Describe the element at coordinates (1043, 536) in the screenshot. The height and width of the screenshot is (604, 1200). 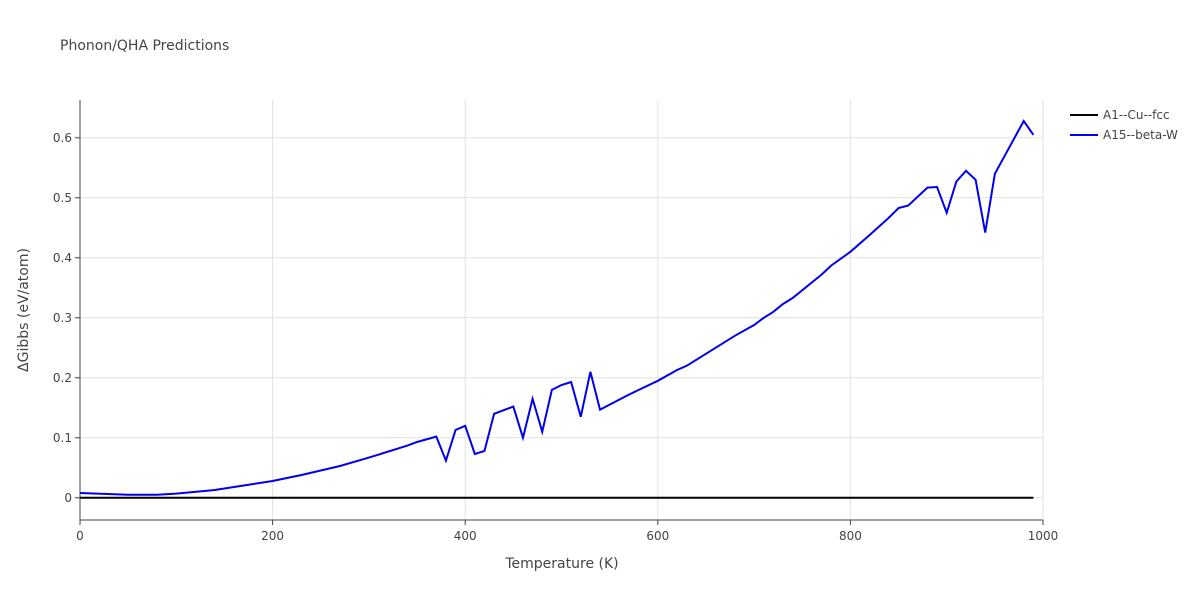
I see `x-tick-label: 1000` at that location.